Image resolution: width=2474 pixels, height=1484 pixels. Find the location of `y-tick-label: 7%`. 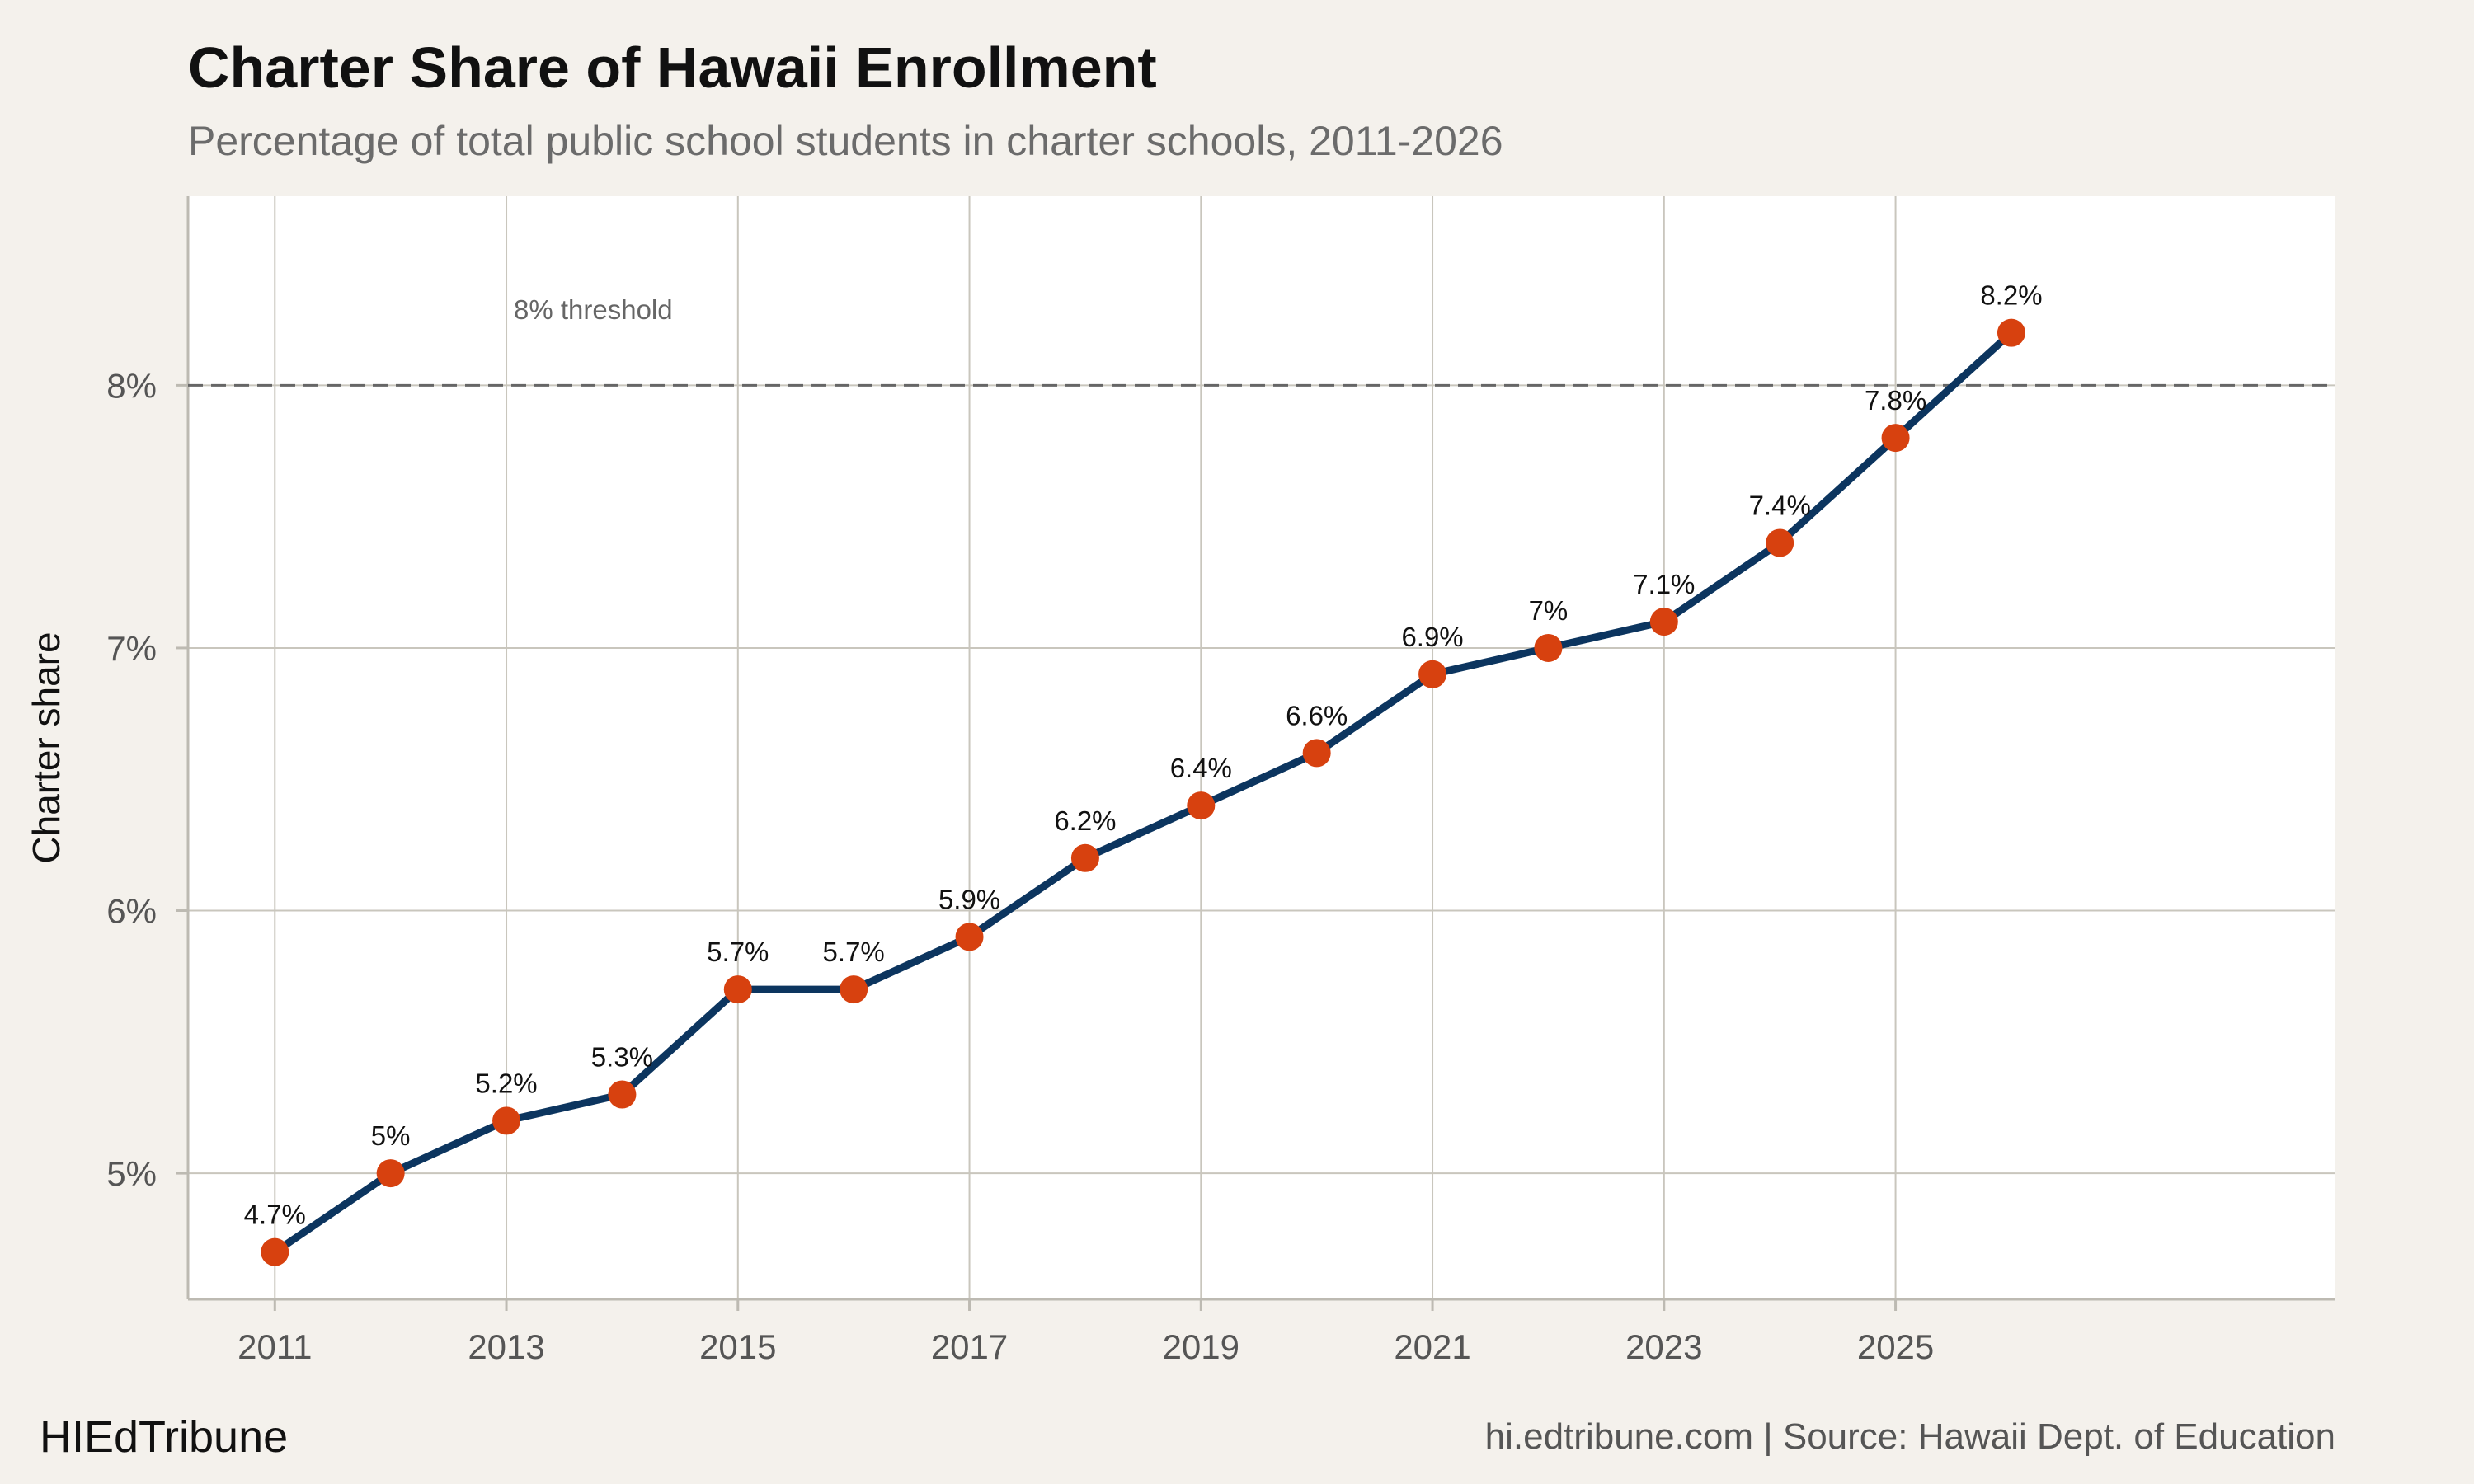

y-tick-label: 7% is located at coordinates (131, 648).